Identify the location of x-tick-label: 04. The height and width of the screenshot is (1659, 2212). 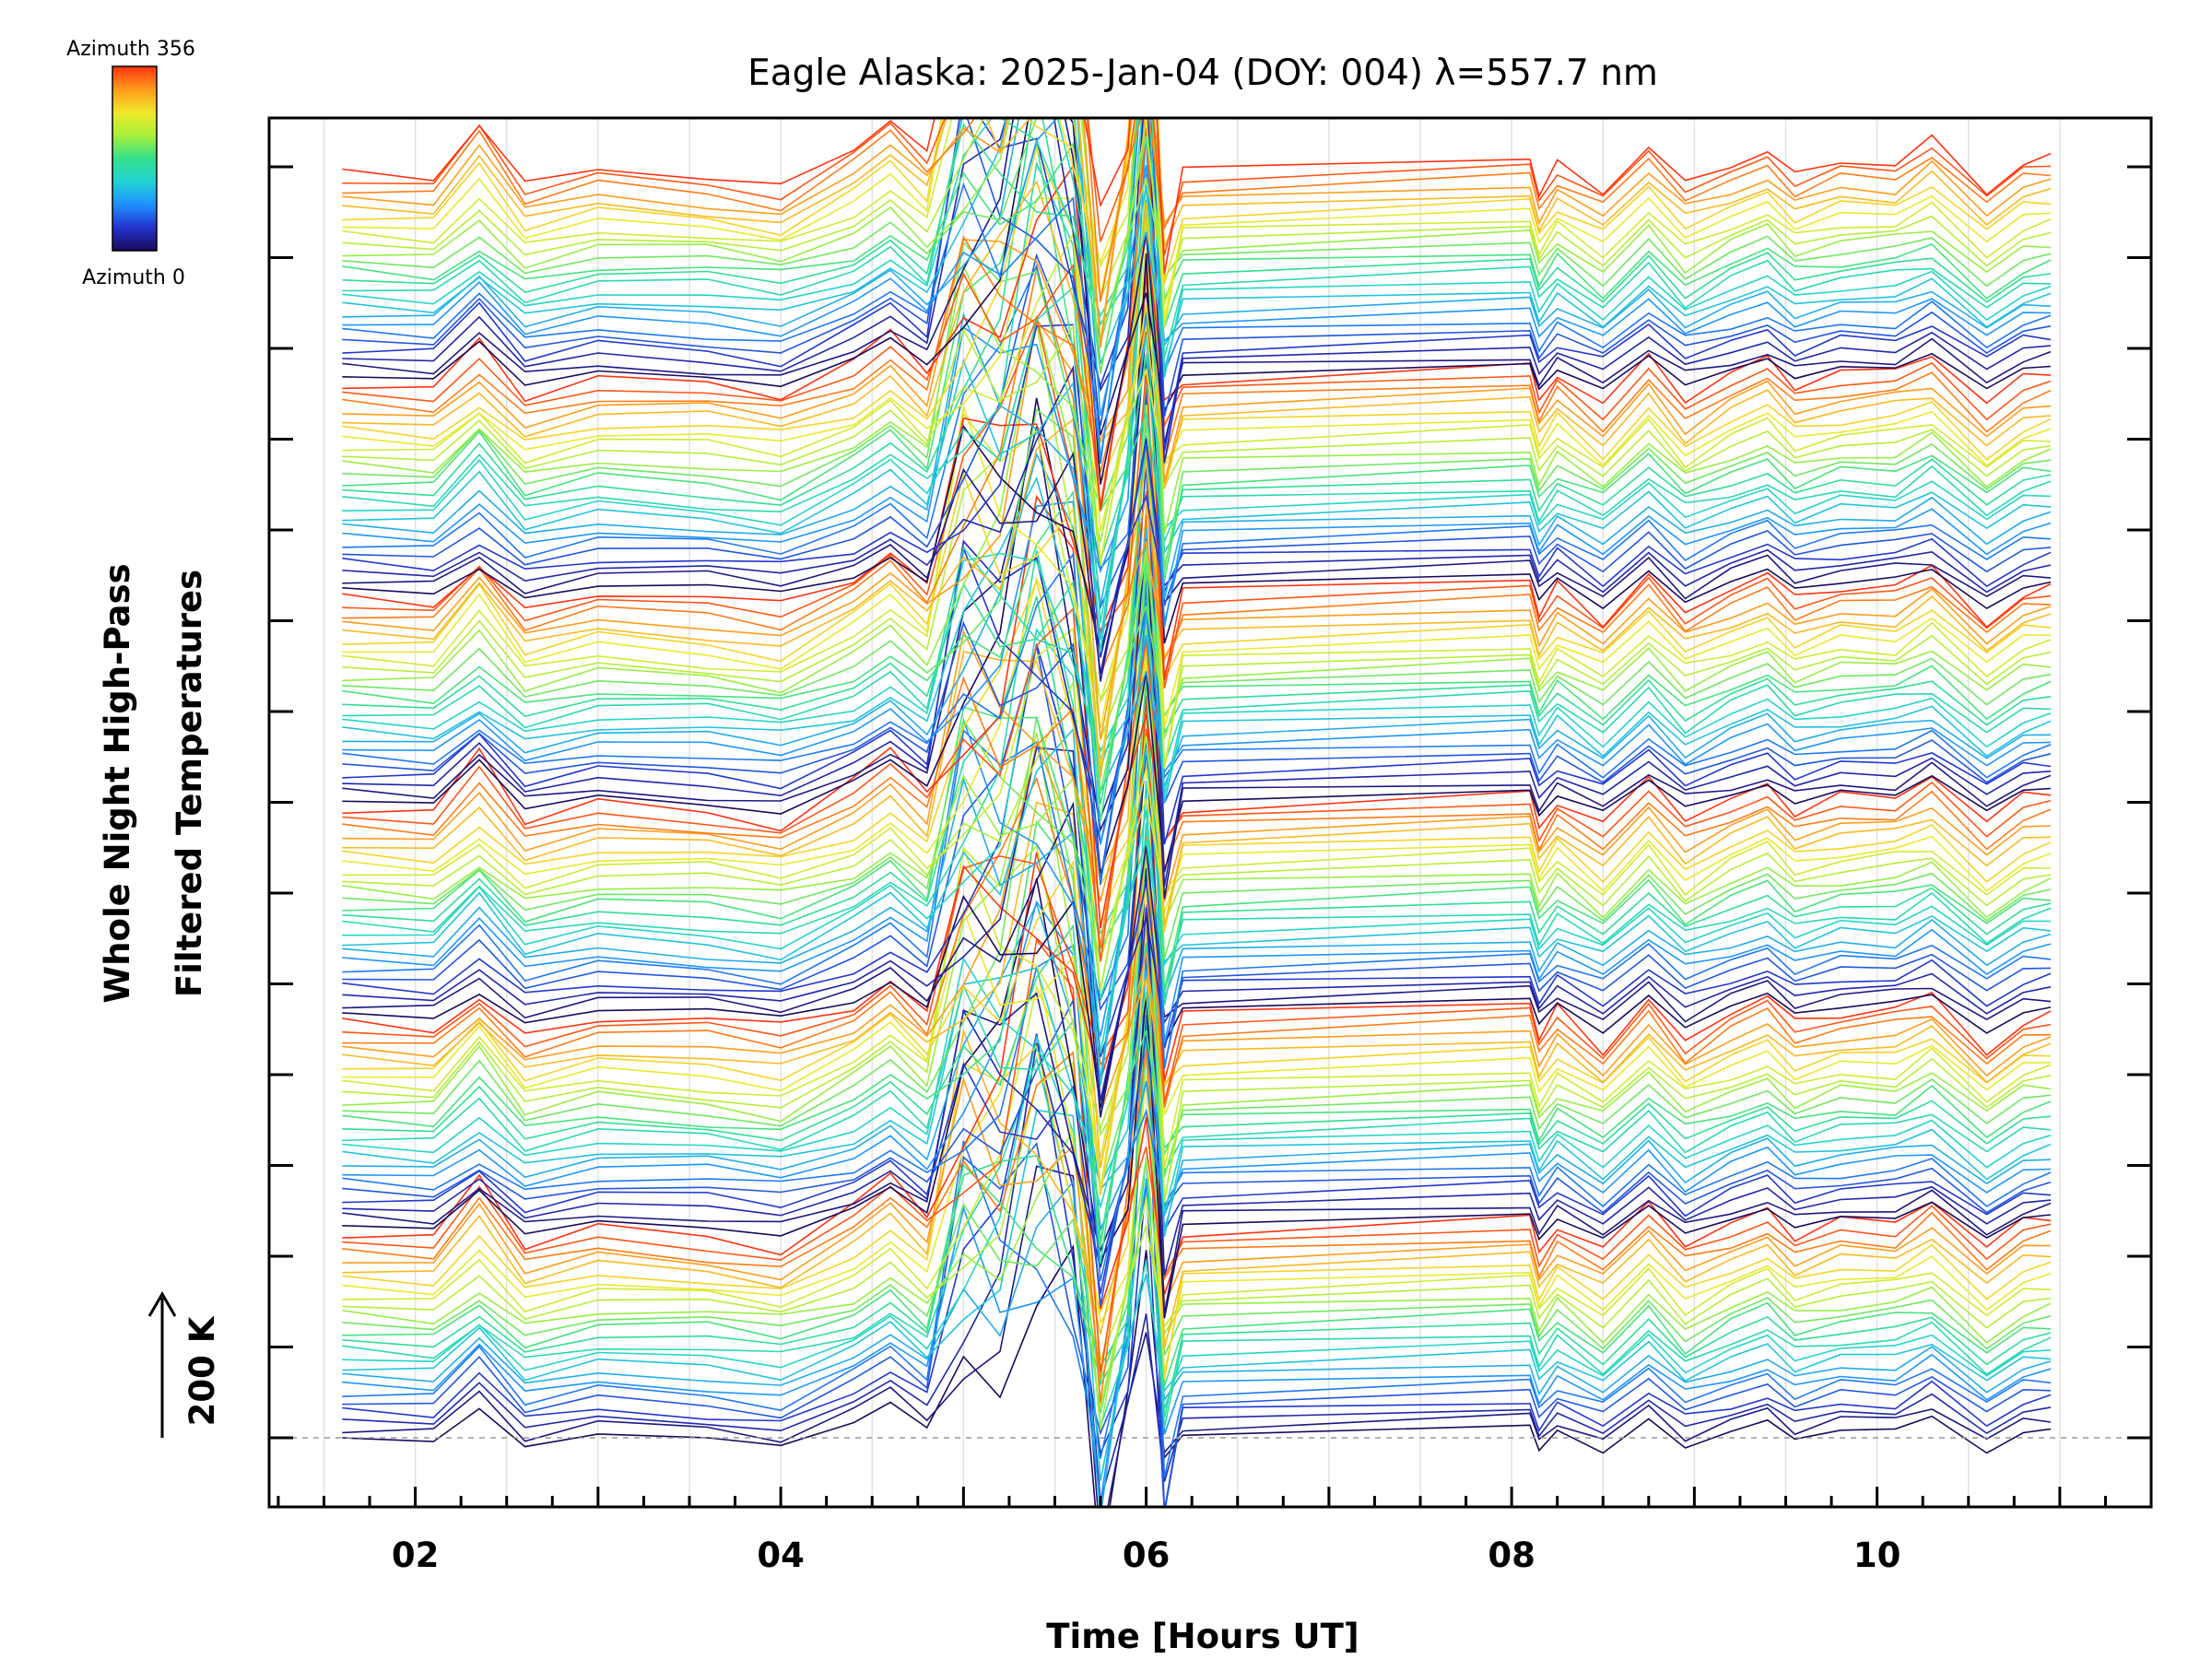
(781, 1555).